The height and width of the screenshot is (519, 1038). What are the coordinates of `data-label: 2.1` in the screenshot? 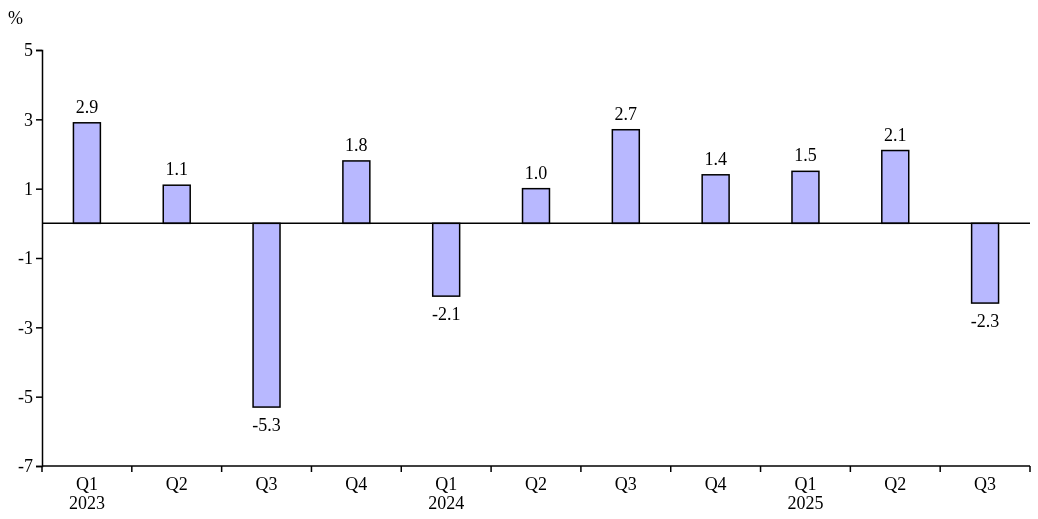 It's located at (895, 134).